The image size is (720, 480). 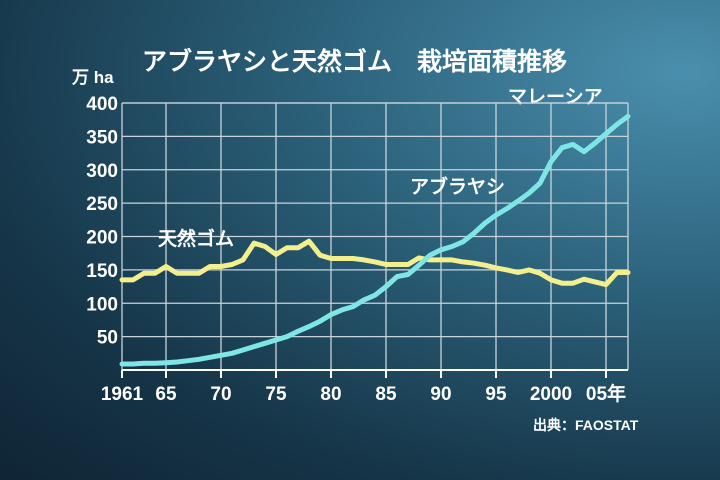 What do you see at coordinates (102, 104) in the screenshot?
I see `y-tick-label: 400` at bounding box center [102, 104].